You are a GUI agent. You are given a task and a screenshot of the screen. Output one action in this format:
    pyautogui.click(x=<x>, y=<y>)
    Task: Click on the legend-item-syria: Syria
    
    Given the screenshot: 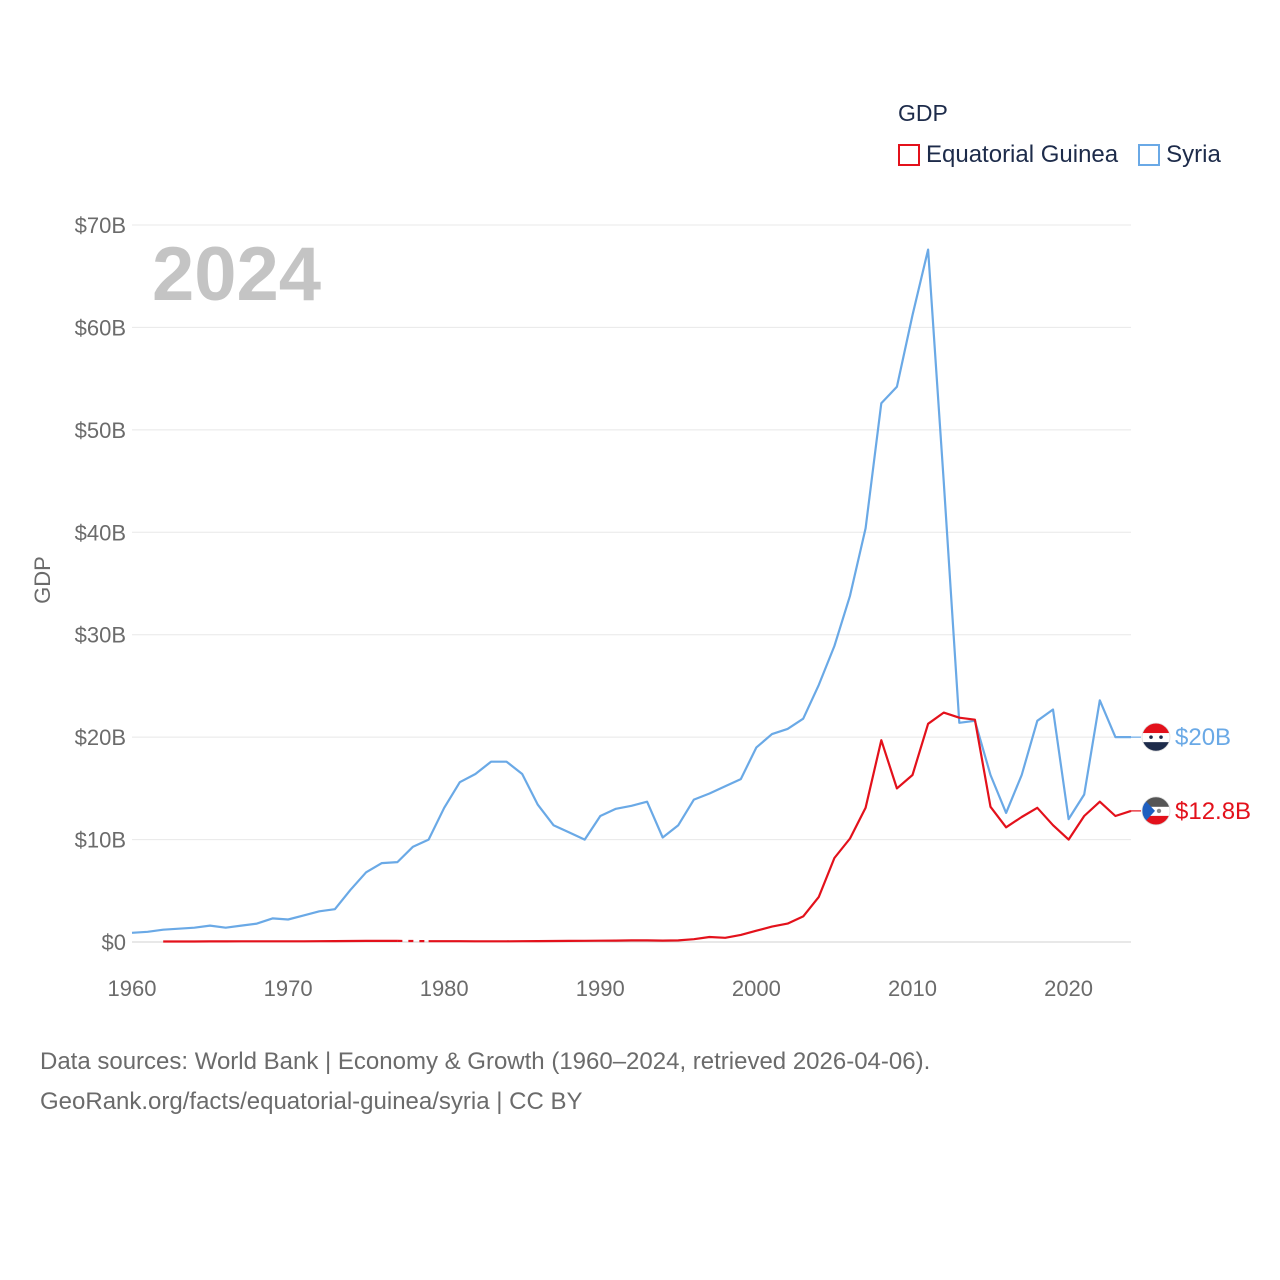 What is the action you would take?
    pyautogui.click(x=1179, y=155)
    